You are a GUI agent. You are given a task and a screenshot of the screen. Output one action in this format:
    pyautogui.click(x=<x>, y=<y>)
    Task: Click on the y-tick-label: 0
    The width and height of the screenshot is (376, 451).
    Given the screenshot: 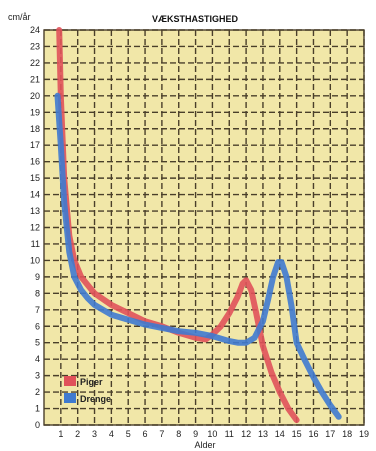 What is the action you would take?
    pyautogui.click(x=37, y=425)
    